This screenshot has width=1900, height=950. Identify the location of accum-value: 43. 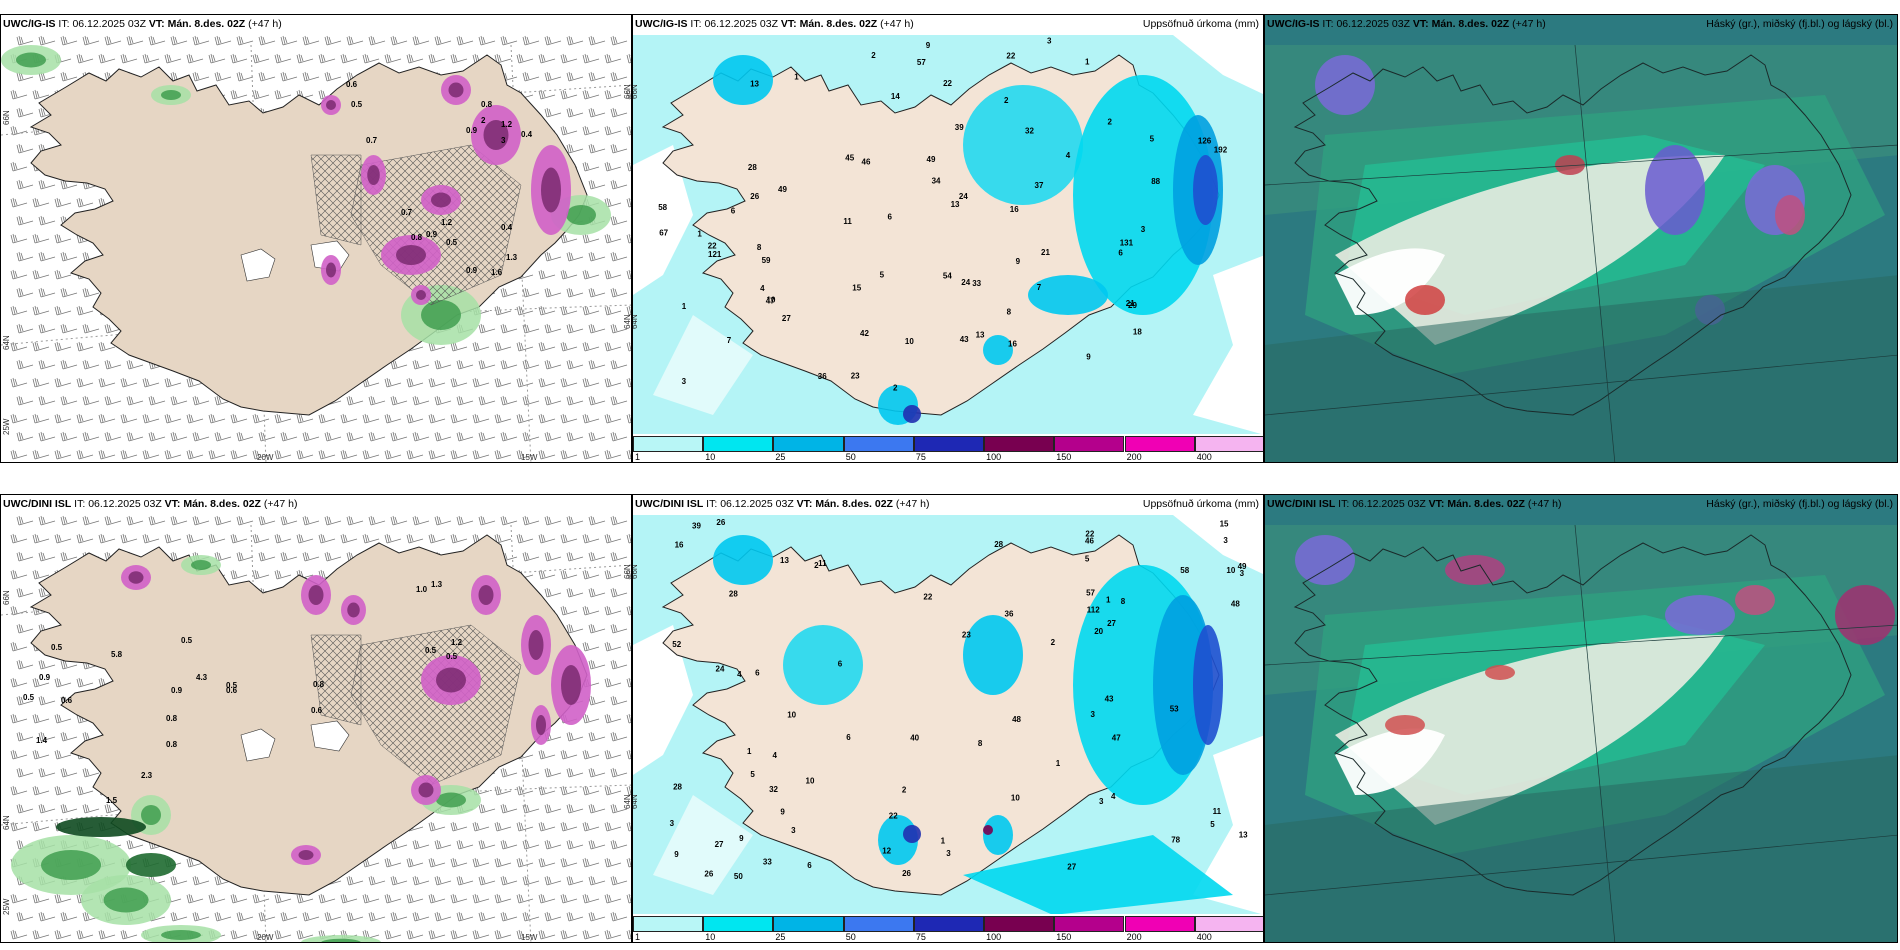
(964, 339).